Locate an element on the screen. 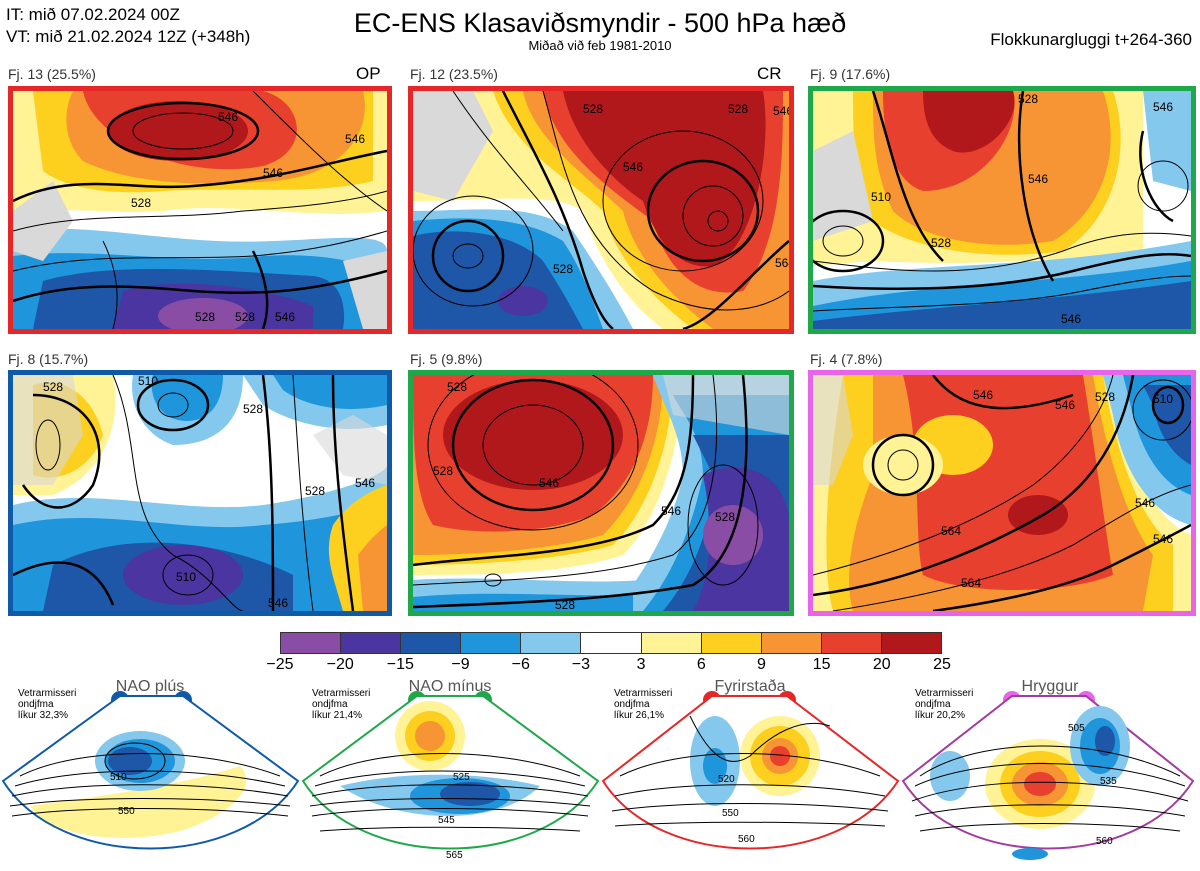 This screenshot has width=1200, height=871. regime-title: Hryggur is located at coordinates (1050, 686).